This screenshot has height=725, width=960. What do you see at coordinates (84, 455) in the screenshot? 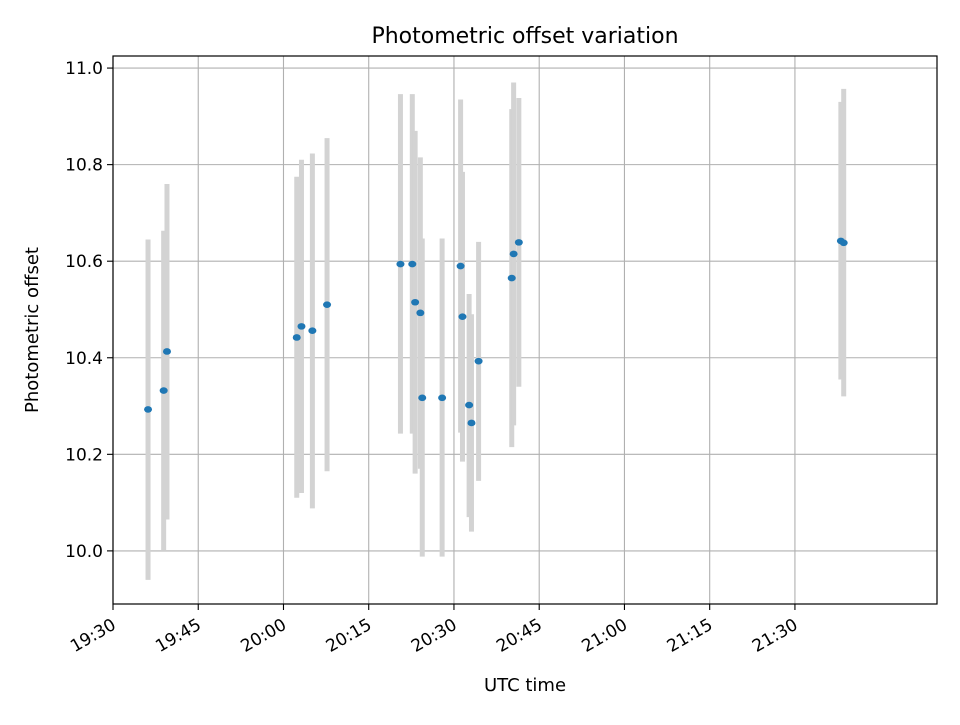
I see `y-tick-label: 10.2` at bounding box center [84, 455].